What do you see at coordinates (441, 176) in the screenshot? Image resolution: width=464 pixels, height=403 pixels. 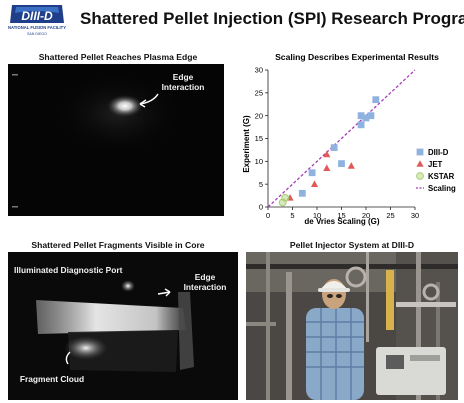 I see `legend-label-kstar: KSTAR` at bounding box center [441, 176].